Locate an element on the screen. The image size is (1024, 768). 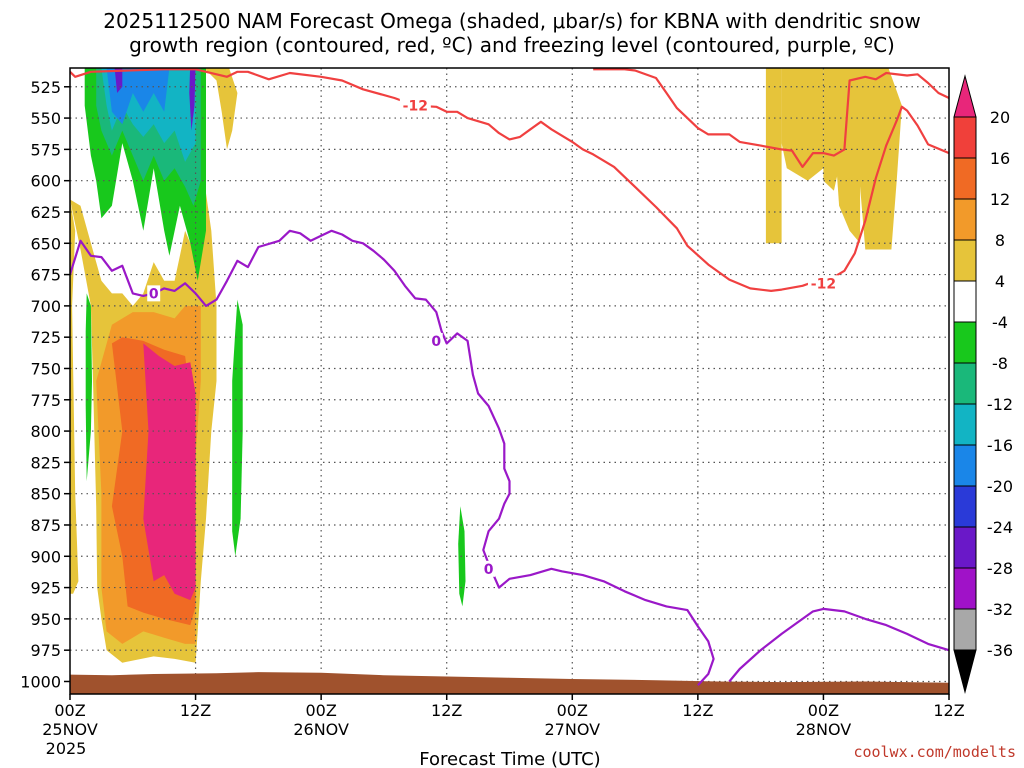
dgz-contour-minus12-c is located at coordinates (885, 195).